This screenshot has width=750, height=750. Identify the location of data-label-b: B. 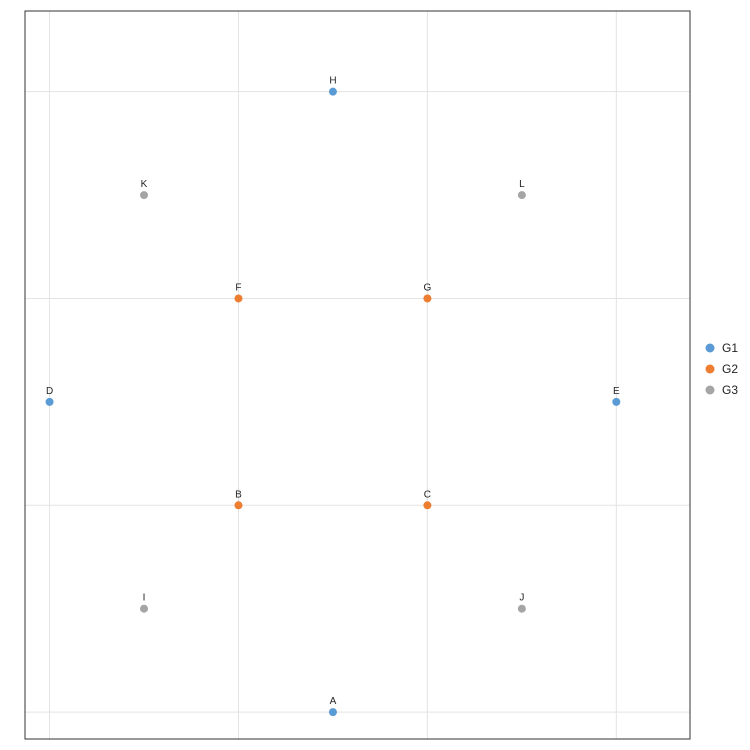
(238, 494).